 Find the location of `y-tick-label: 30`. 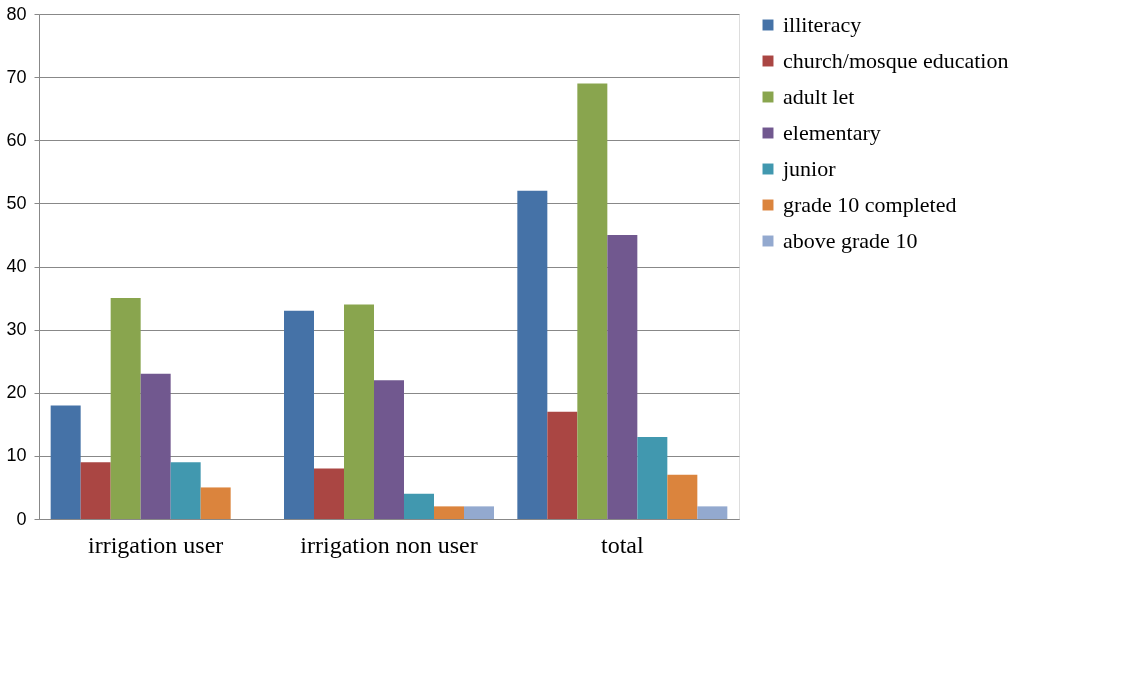

y-tick-label: 30 is located at coordinates (16, 329).